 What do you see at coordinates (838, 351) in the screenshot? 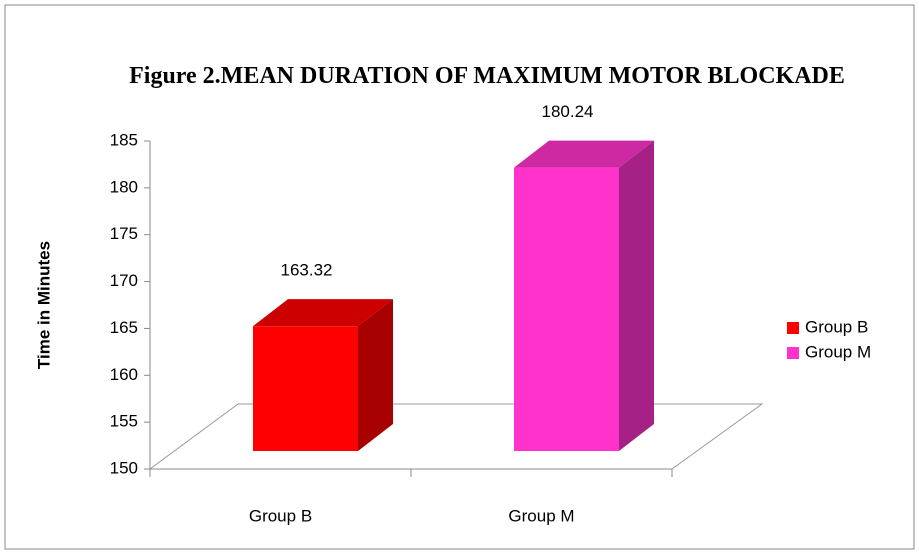
I see `legend-label: Group M` at bounding box center [838, 351].